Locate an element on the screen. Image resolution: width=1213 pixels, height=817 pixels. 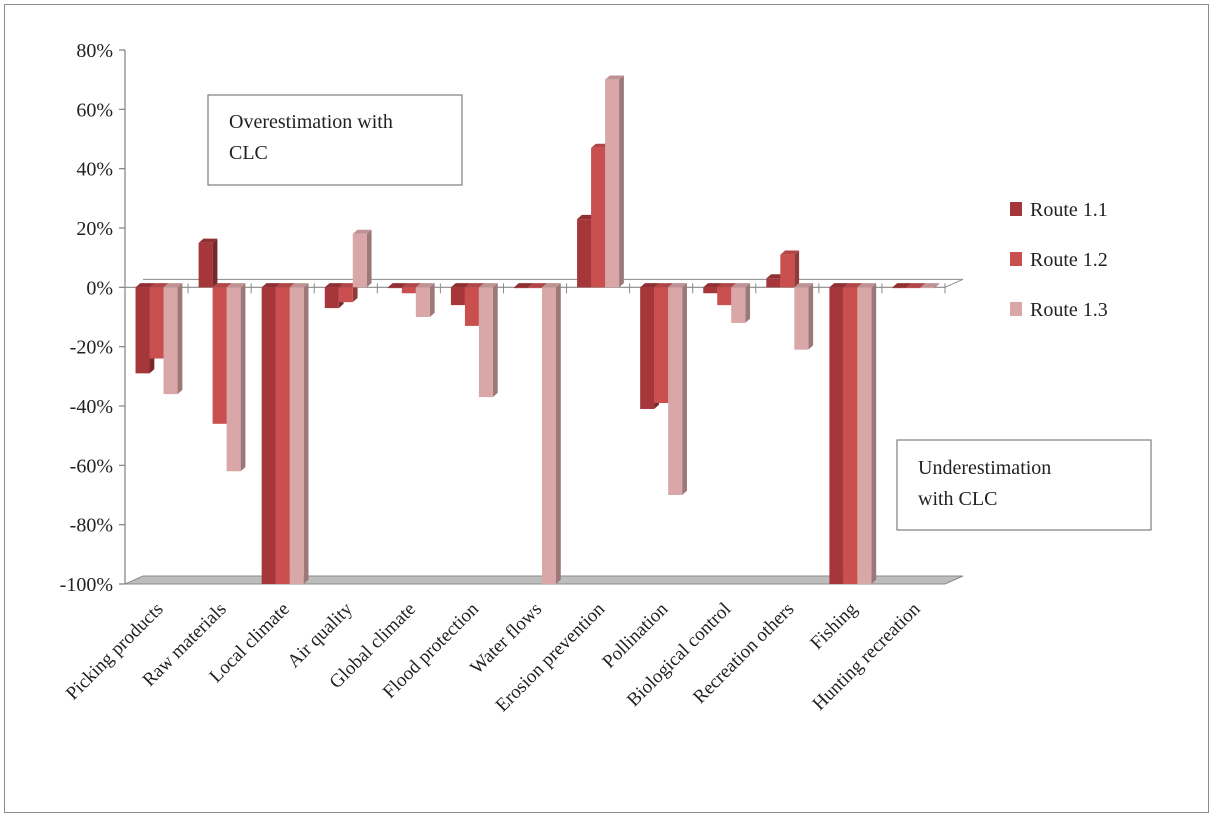
annotation-text: CLC is located at coordinates (248, 153).